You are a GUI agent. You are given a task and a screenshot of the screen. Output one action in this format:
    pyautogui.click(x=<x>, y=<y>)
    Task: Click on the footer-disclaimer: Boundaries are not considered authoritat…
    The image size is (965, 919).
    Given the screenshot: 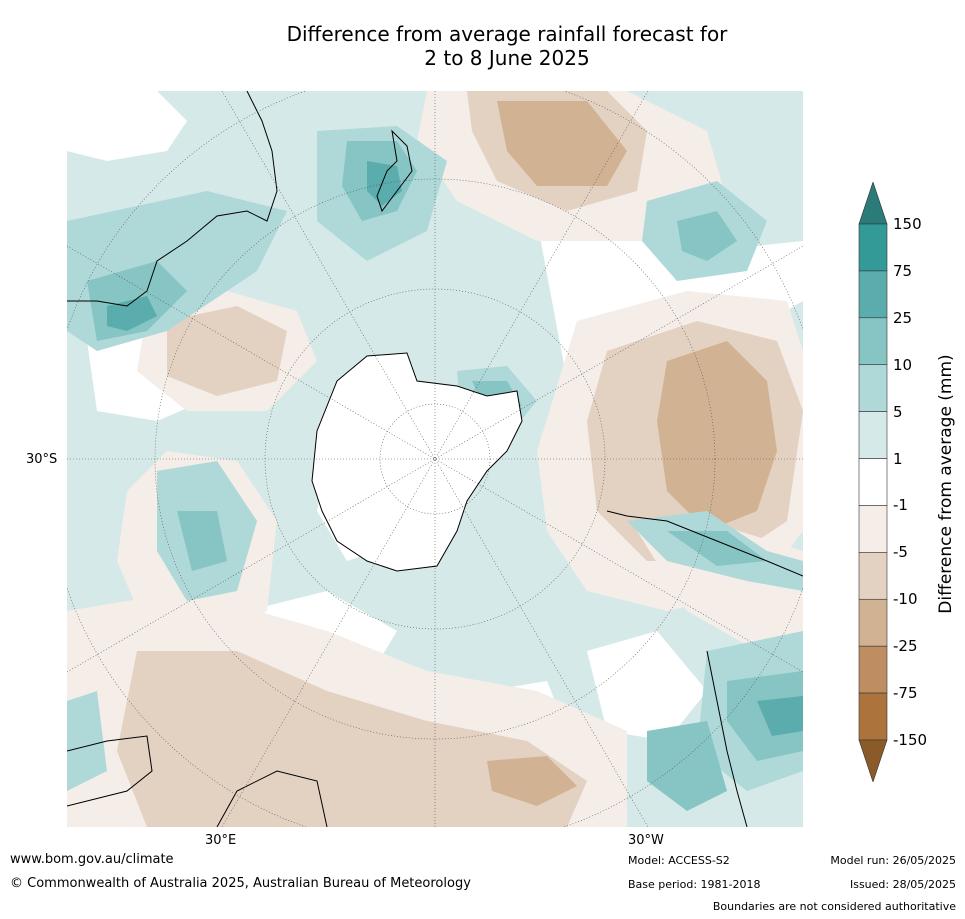 What is the action you would take?
    pyautogui.click(x=834, y=906)
    